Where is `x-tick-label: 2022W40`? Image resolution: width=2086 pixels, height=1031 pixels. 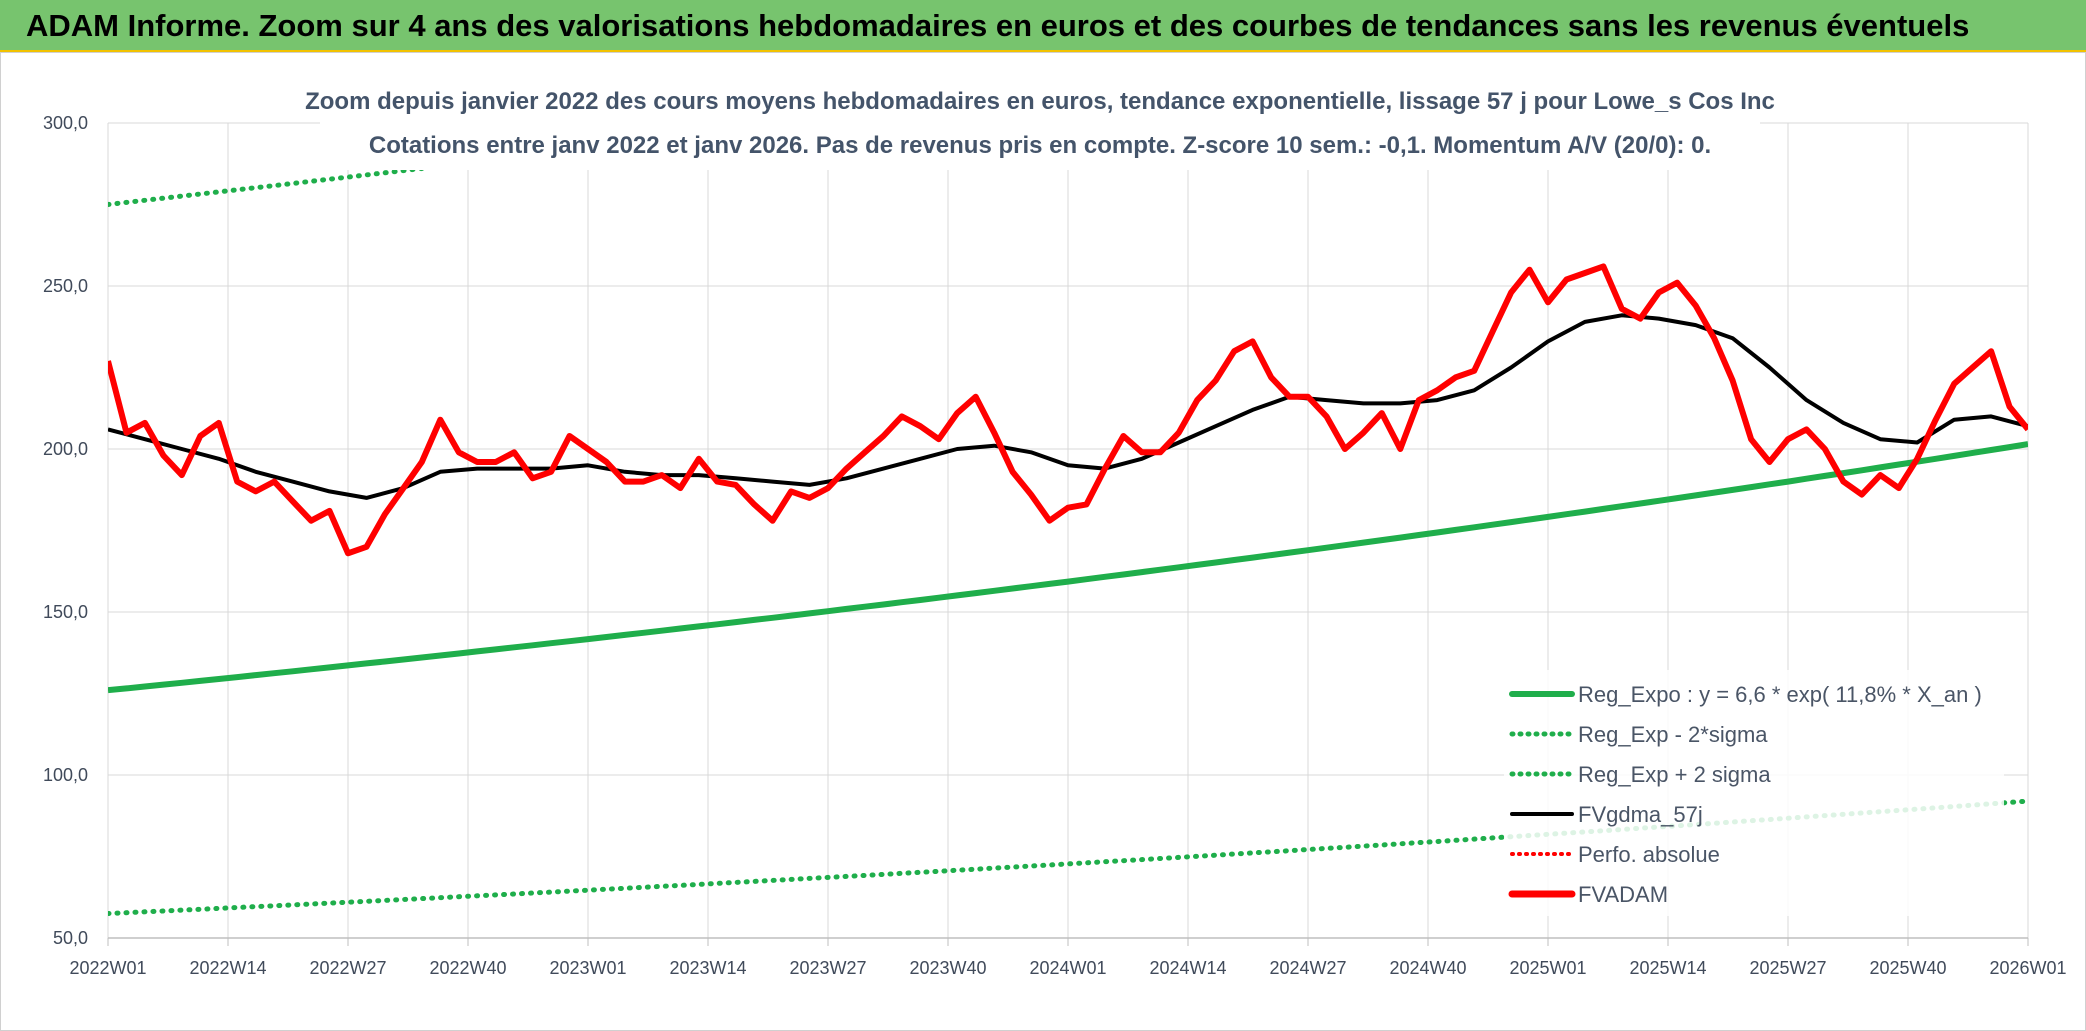 x-tick-label: 2022W40 is located at coordinates (467, 968).